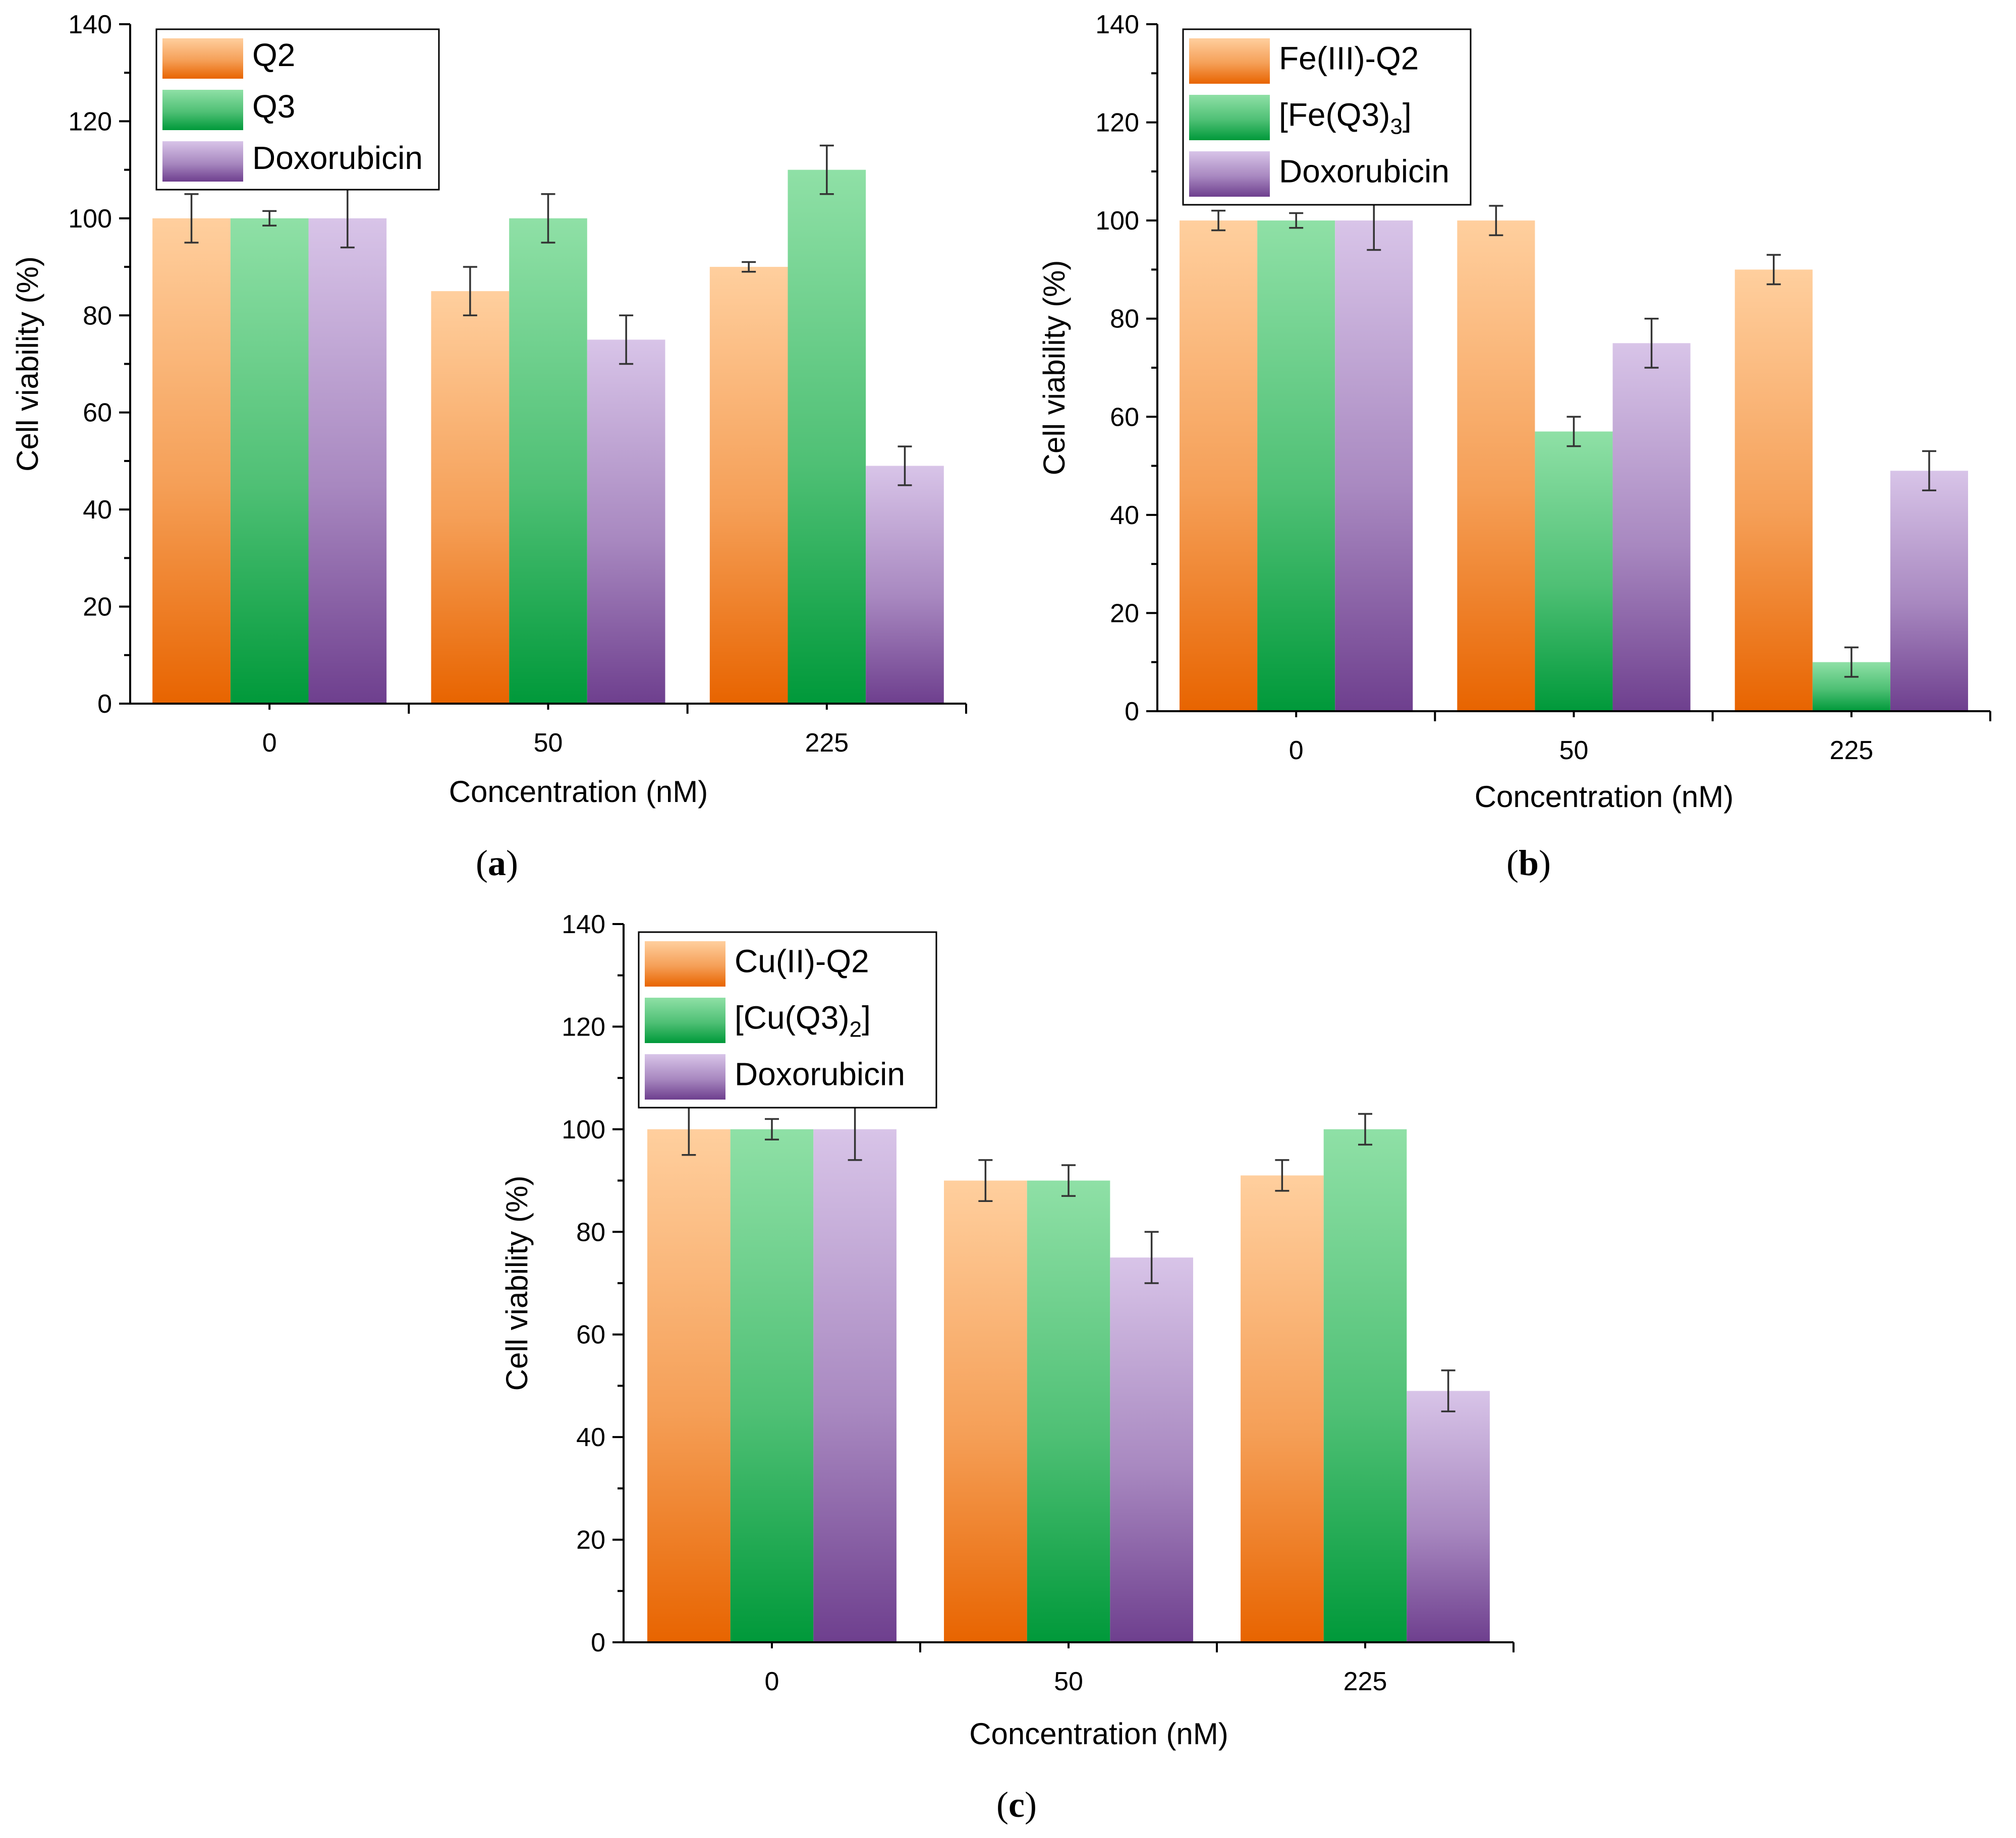 This screenshot has width=2016, height=1838. I want to click on legend: Fe(III)-Q2 [Fe(Q3)3] Doxorubicin, so click(1327, 117).